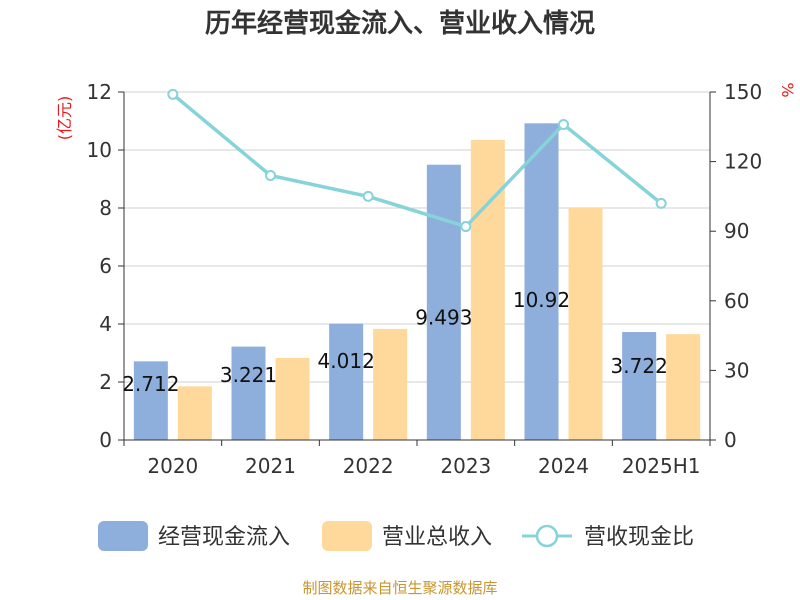 The height and width of the screenshot is (600, 800). What do you see at coordinates (400, 23) in the screenshot?
I see `chart-title: 历年经营现金流入、营业收入情况` at bounding box center [400, 23].